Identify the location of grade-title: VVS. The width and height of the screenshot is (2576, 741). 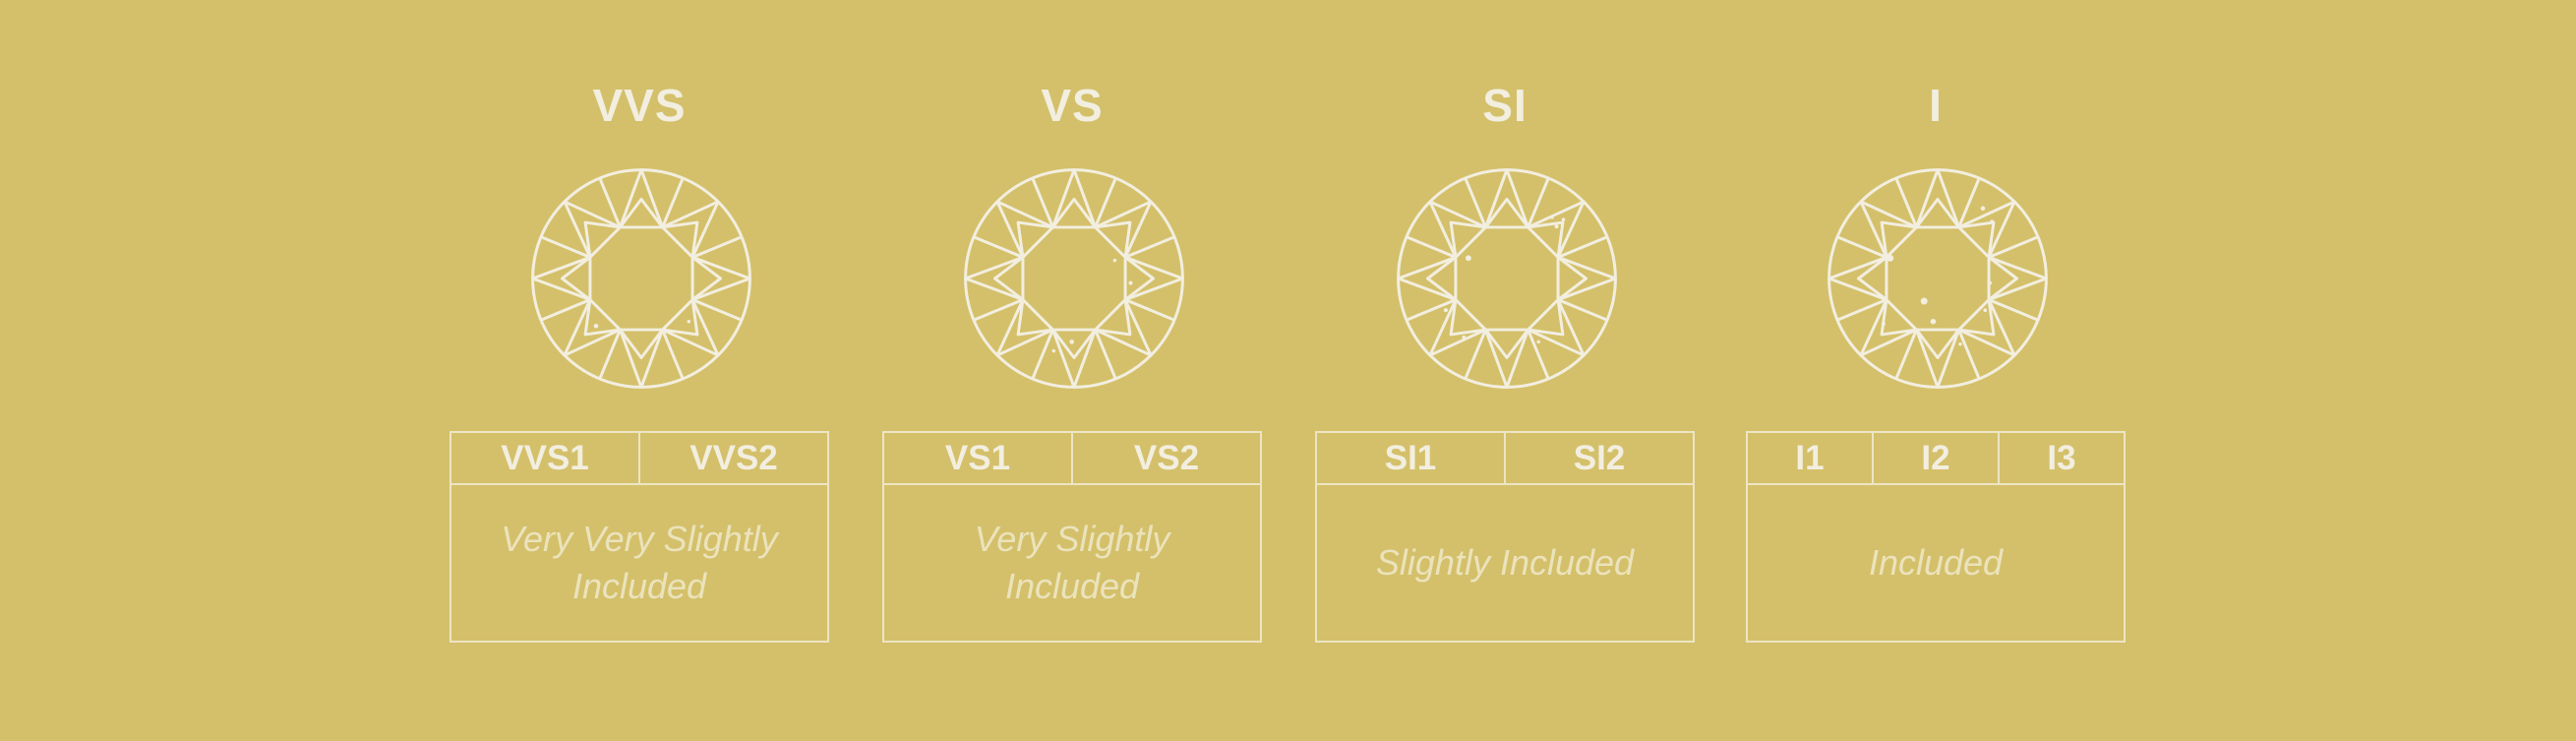
(639, 105).